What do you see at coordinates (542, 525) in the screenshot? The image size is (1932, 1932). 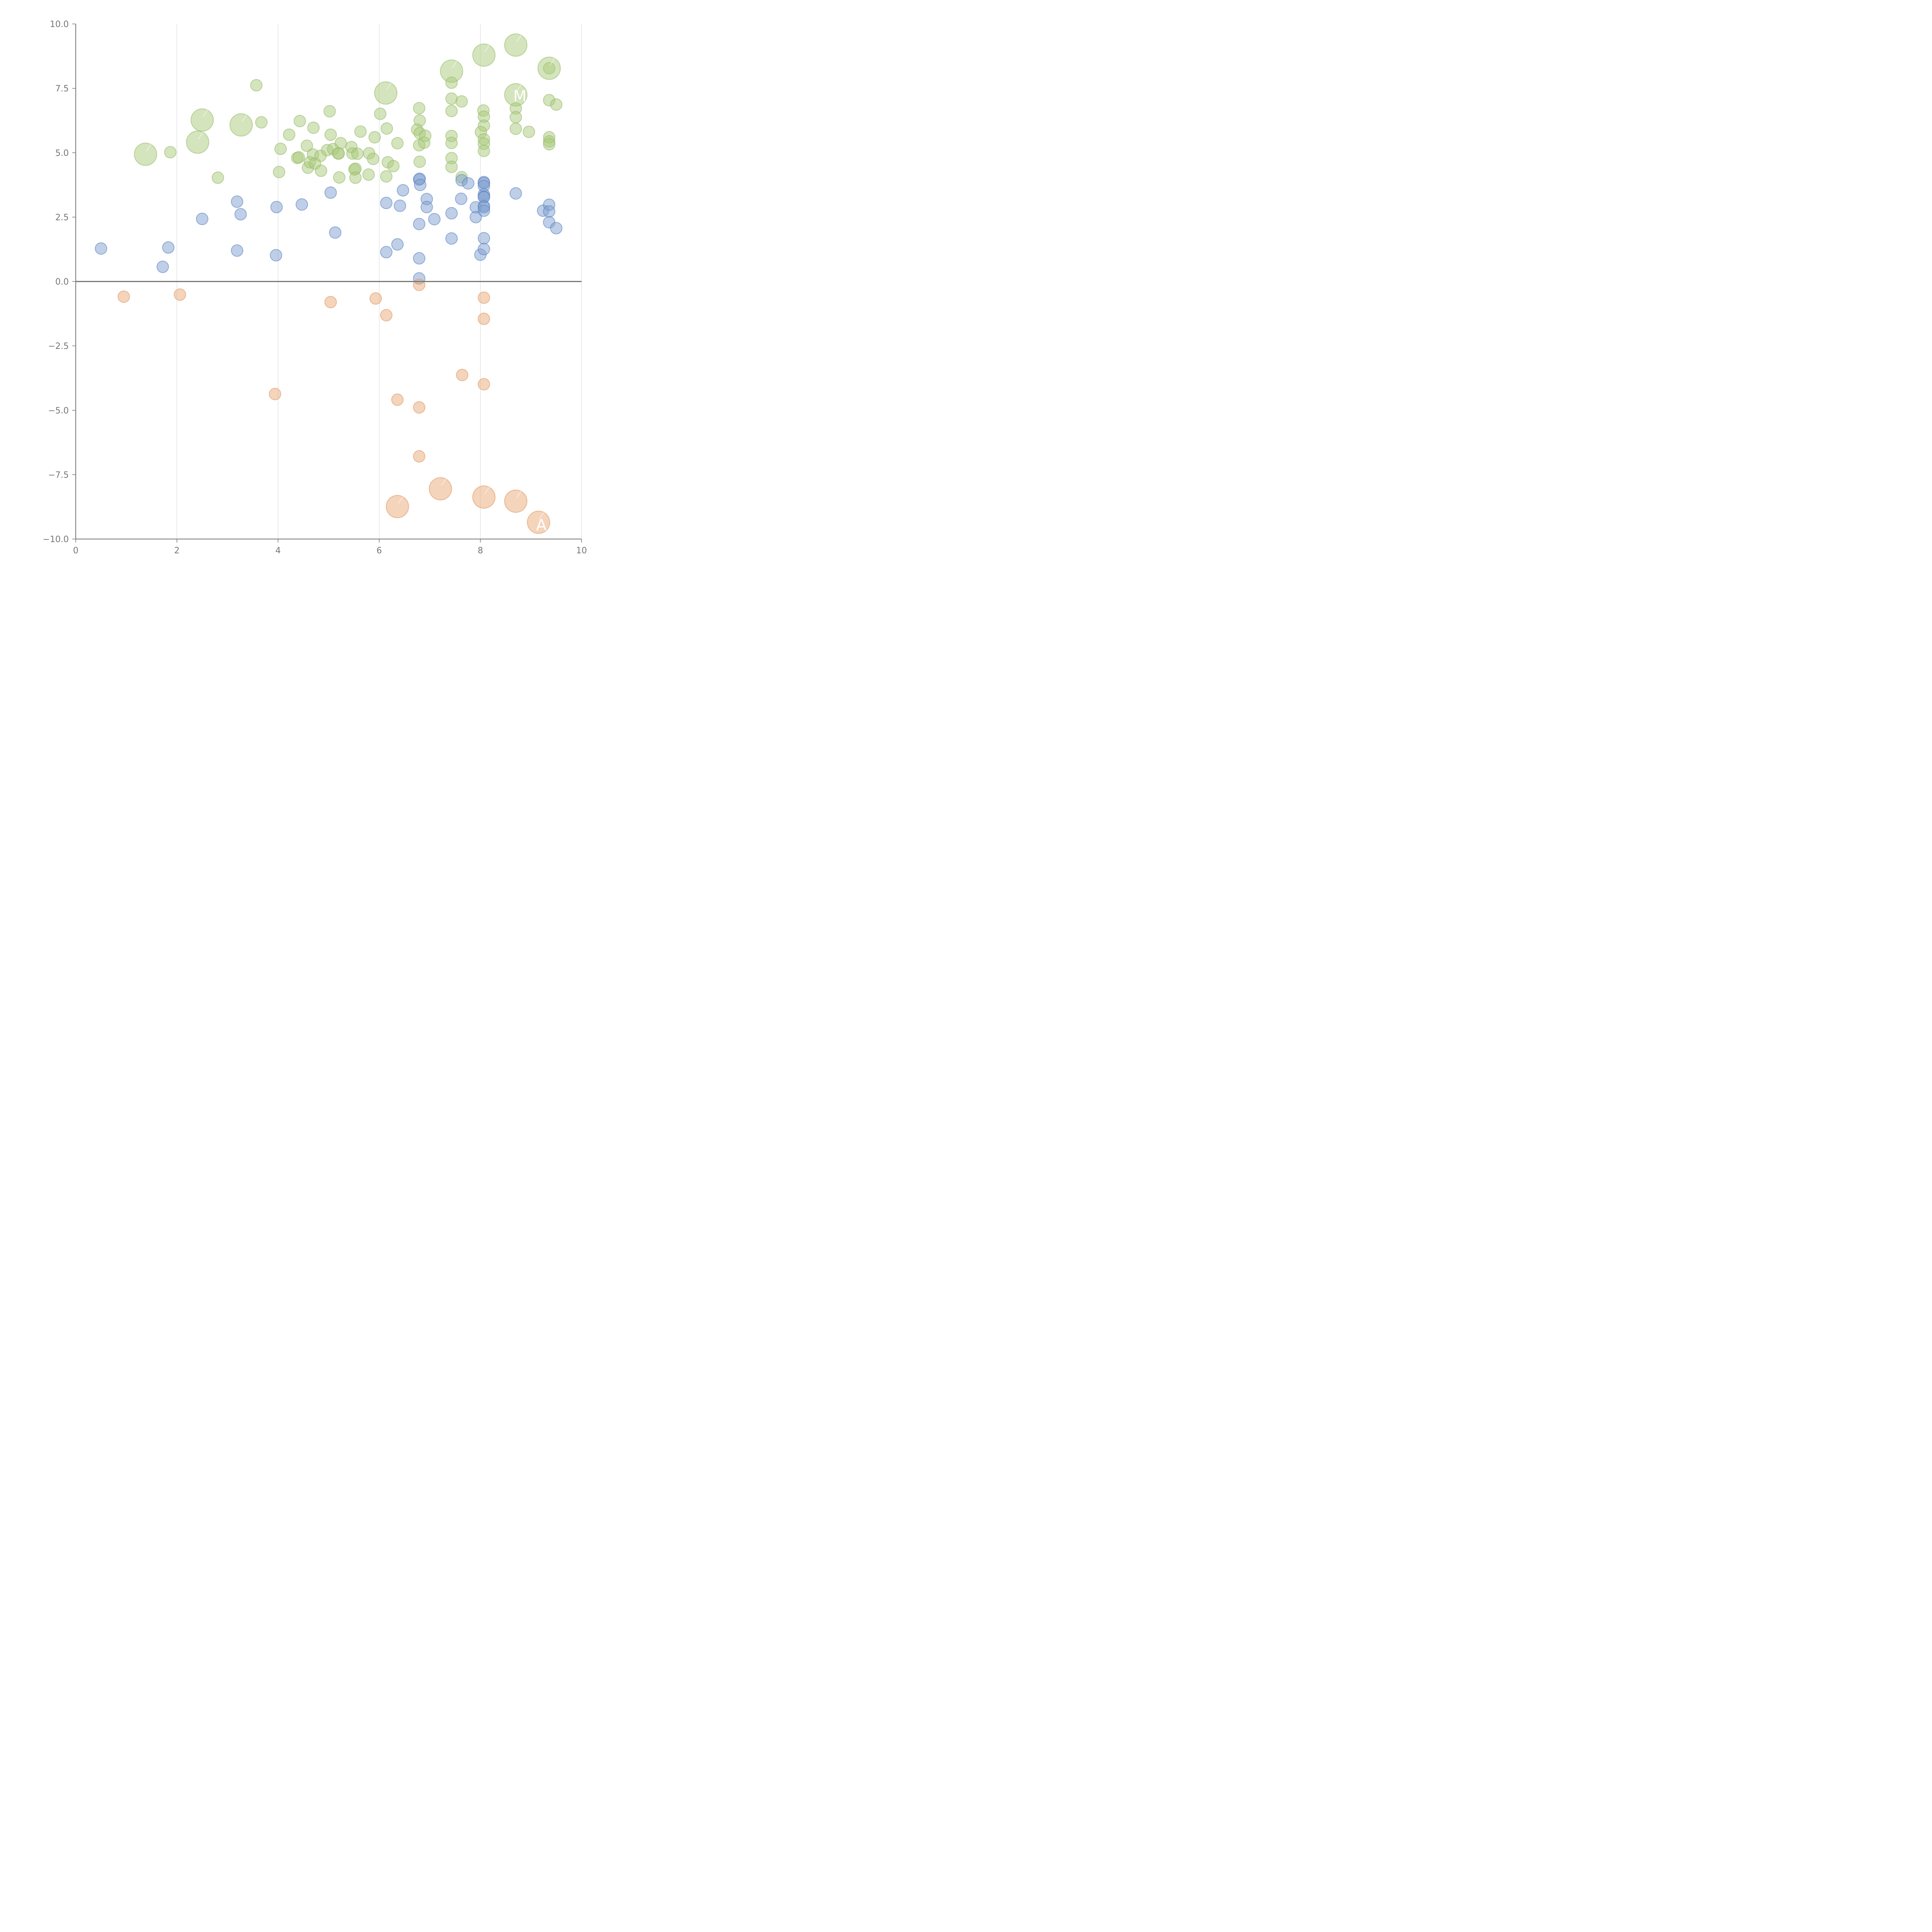 I see `annotation-label: A` at bounding box center [542, 525].